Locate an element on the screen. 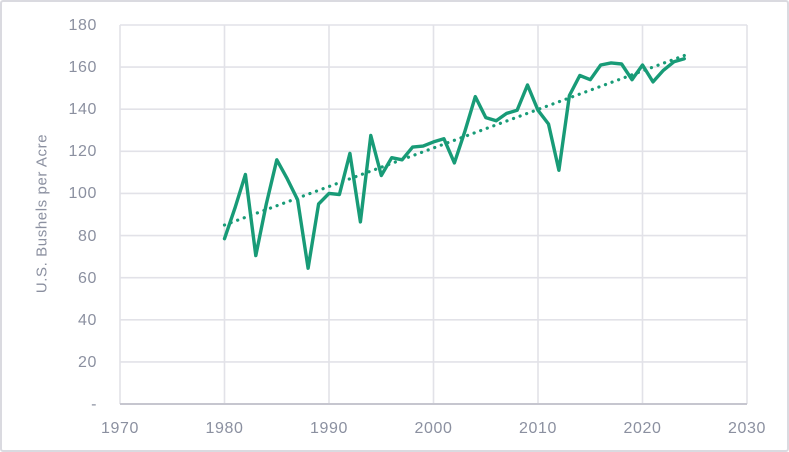 The image size is (789, 452). y-tick-label: 140 is located at coordinates (82, 110).